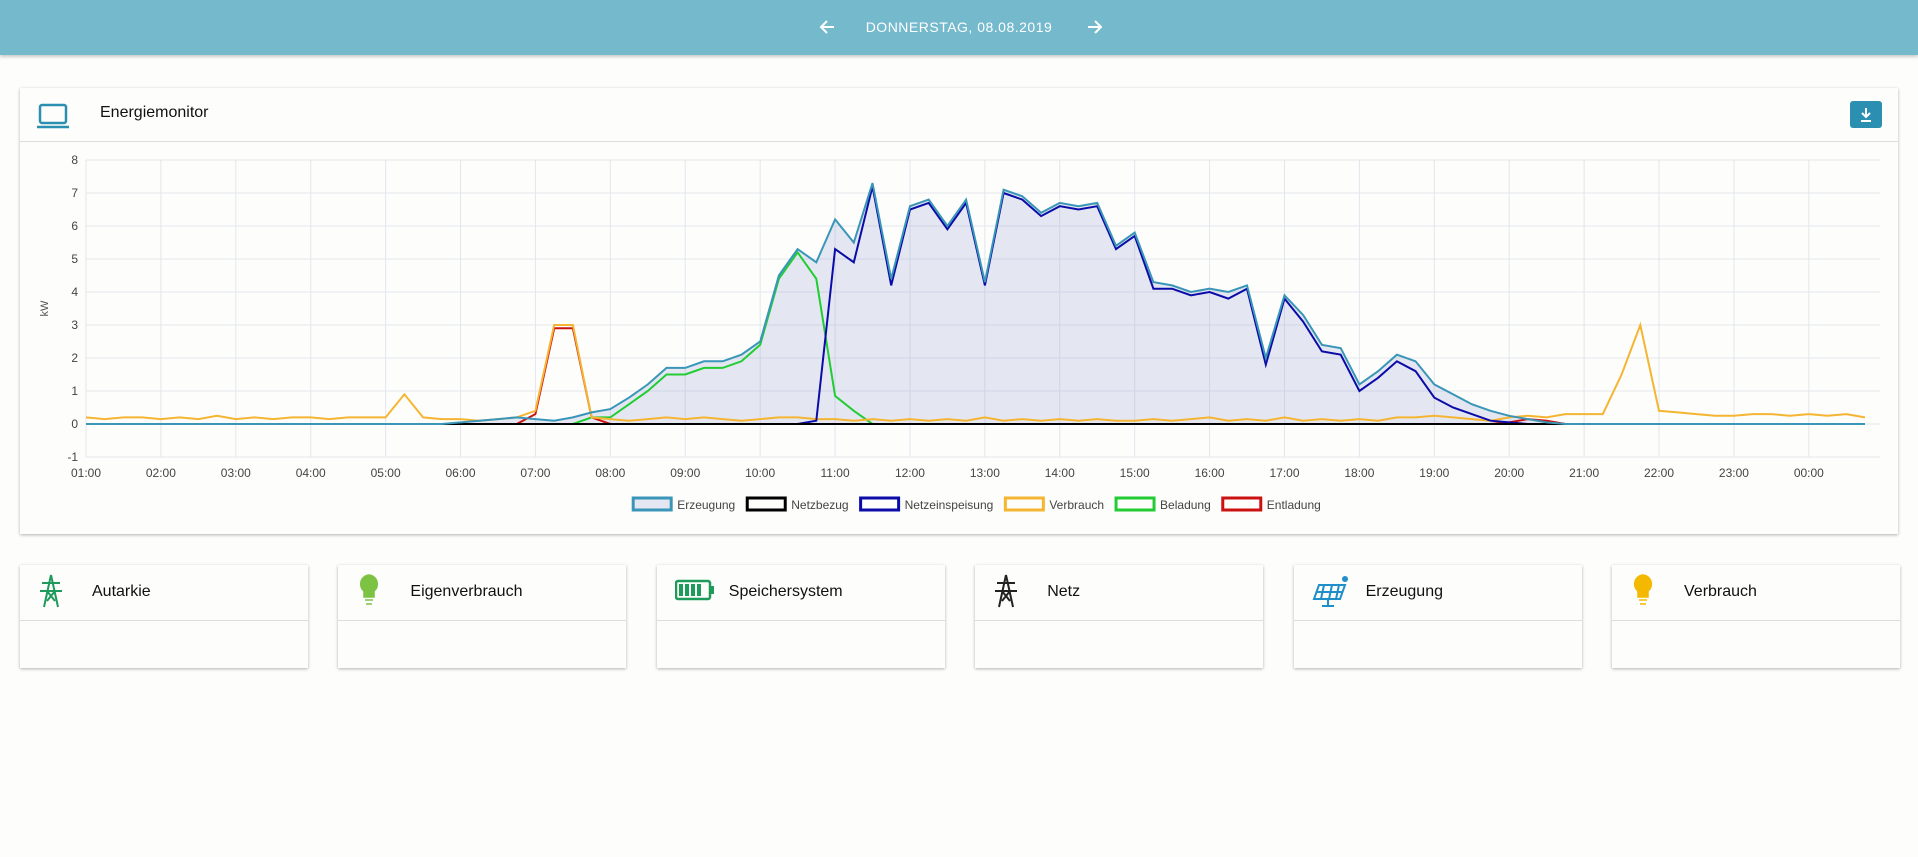 This screenshot has height=857, width=1918. I want to click on legend-label: Entladung, so click(1294, 505).